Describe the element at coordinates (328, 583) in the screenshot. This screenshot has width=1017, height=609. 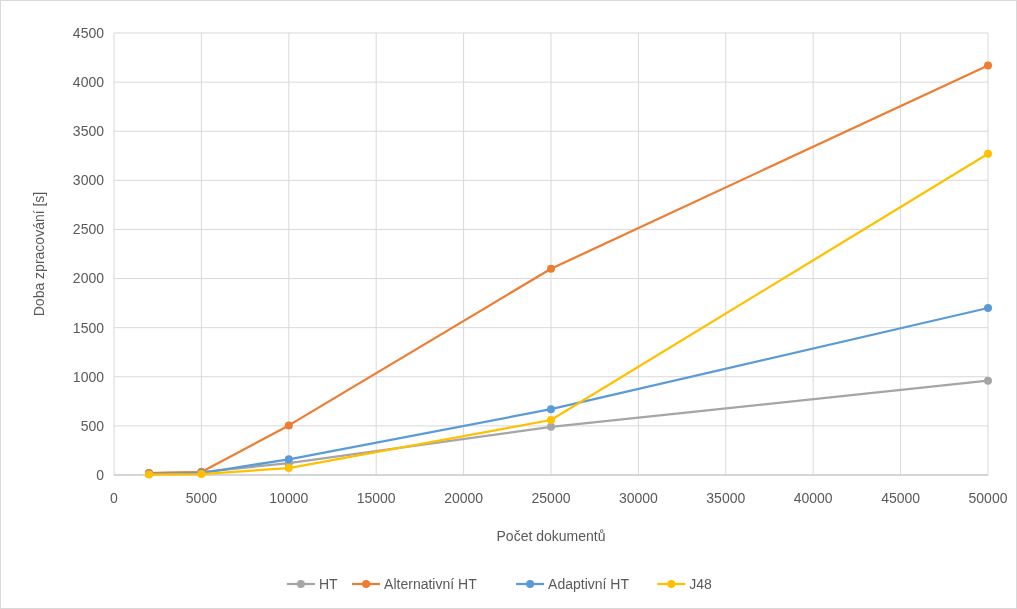
I see `legend-label: HT` at that location.